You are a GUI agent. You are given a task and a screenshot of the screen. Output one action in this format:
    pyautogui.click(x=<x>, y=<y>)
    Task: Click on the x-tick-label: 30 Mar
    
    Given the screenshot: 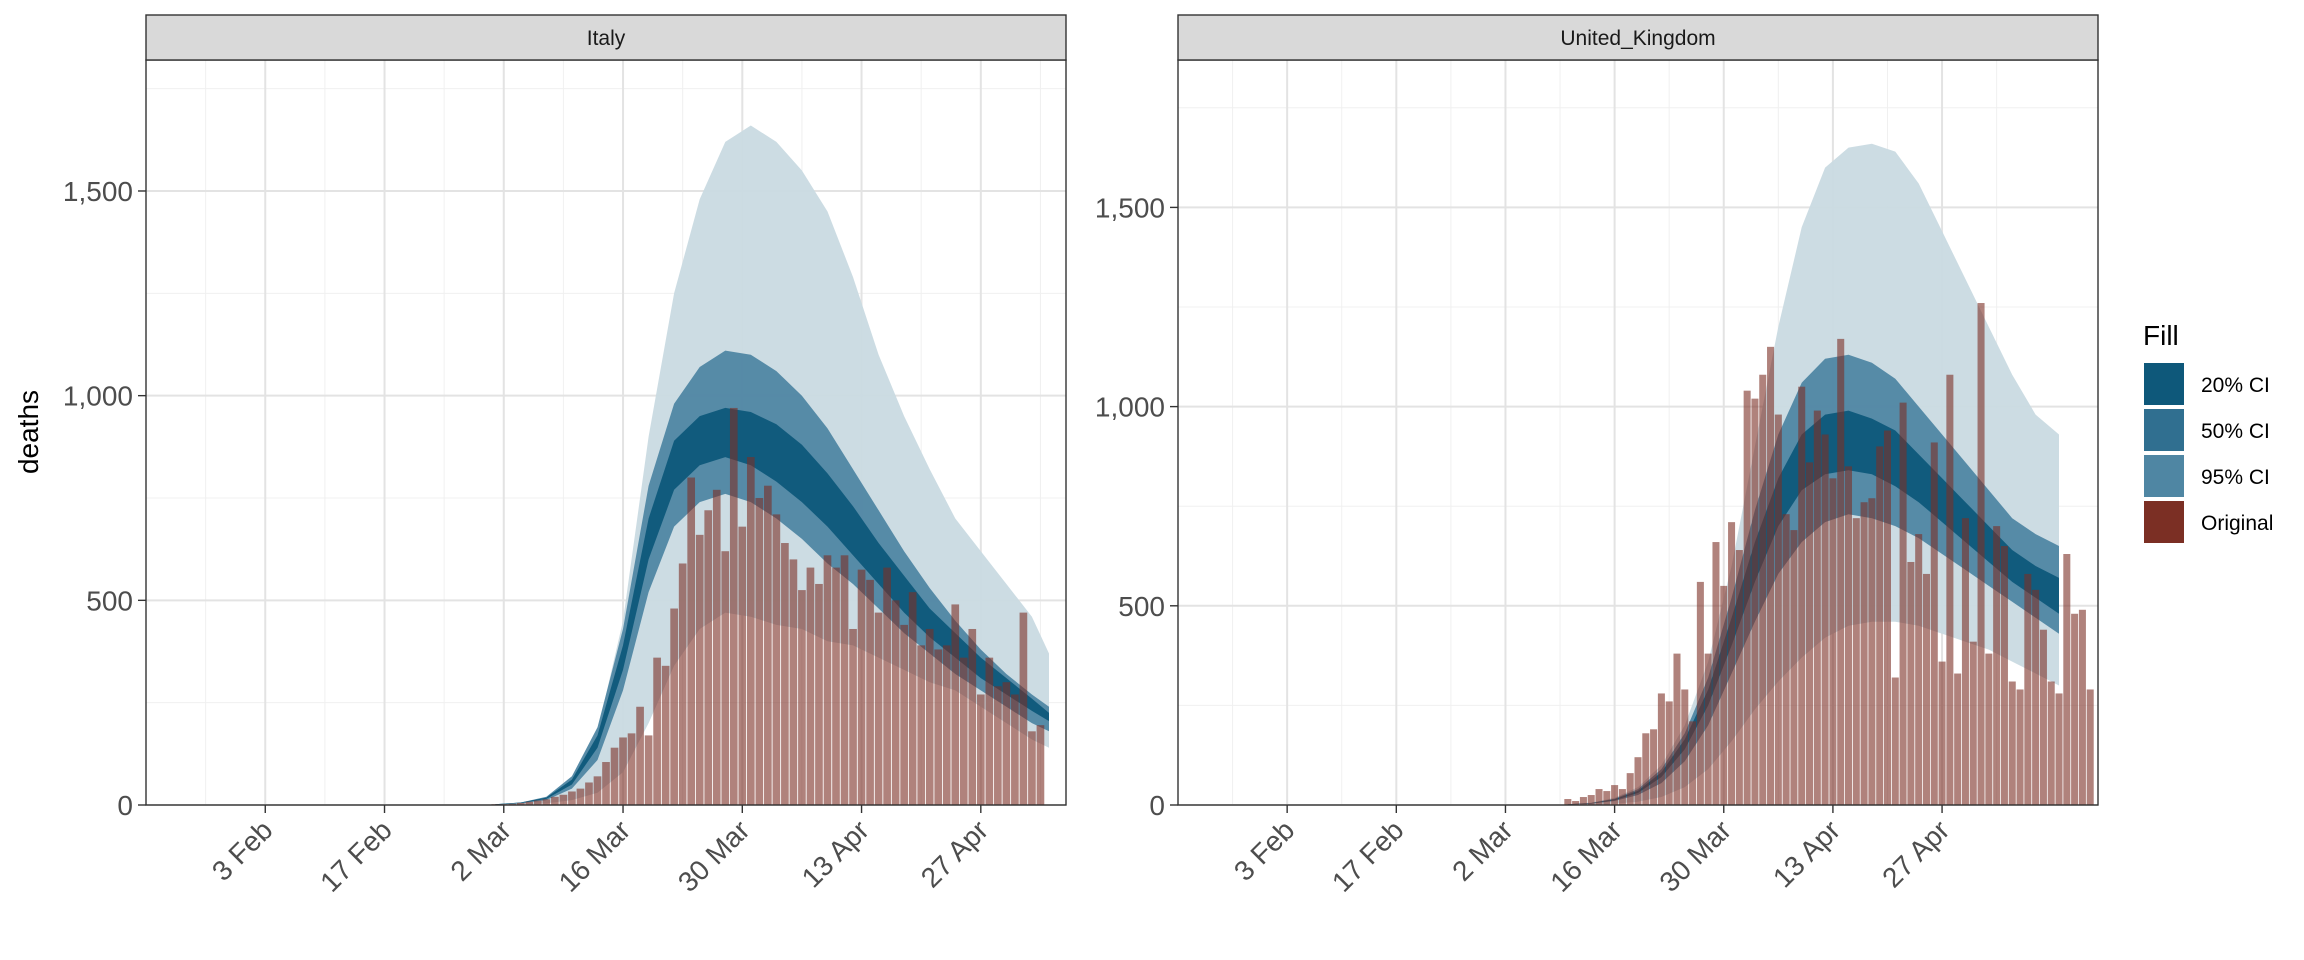 What is the action you would take?
    pyautogui.click(x=714, y=856)
    